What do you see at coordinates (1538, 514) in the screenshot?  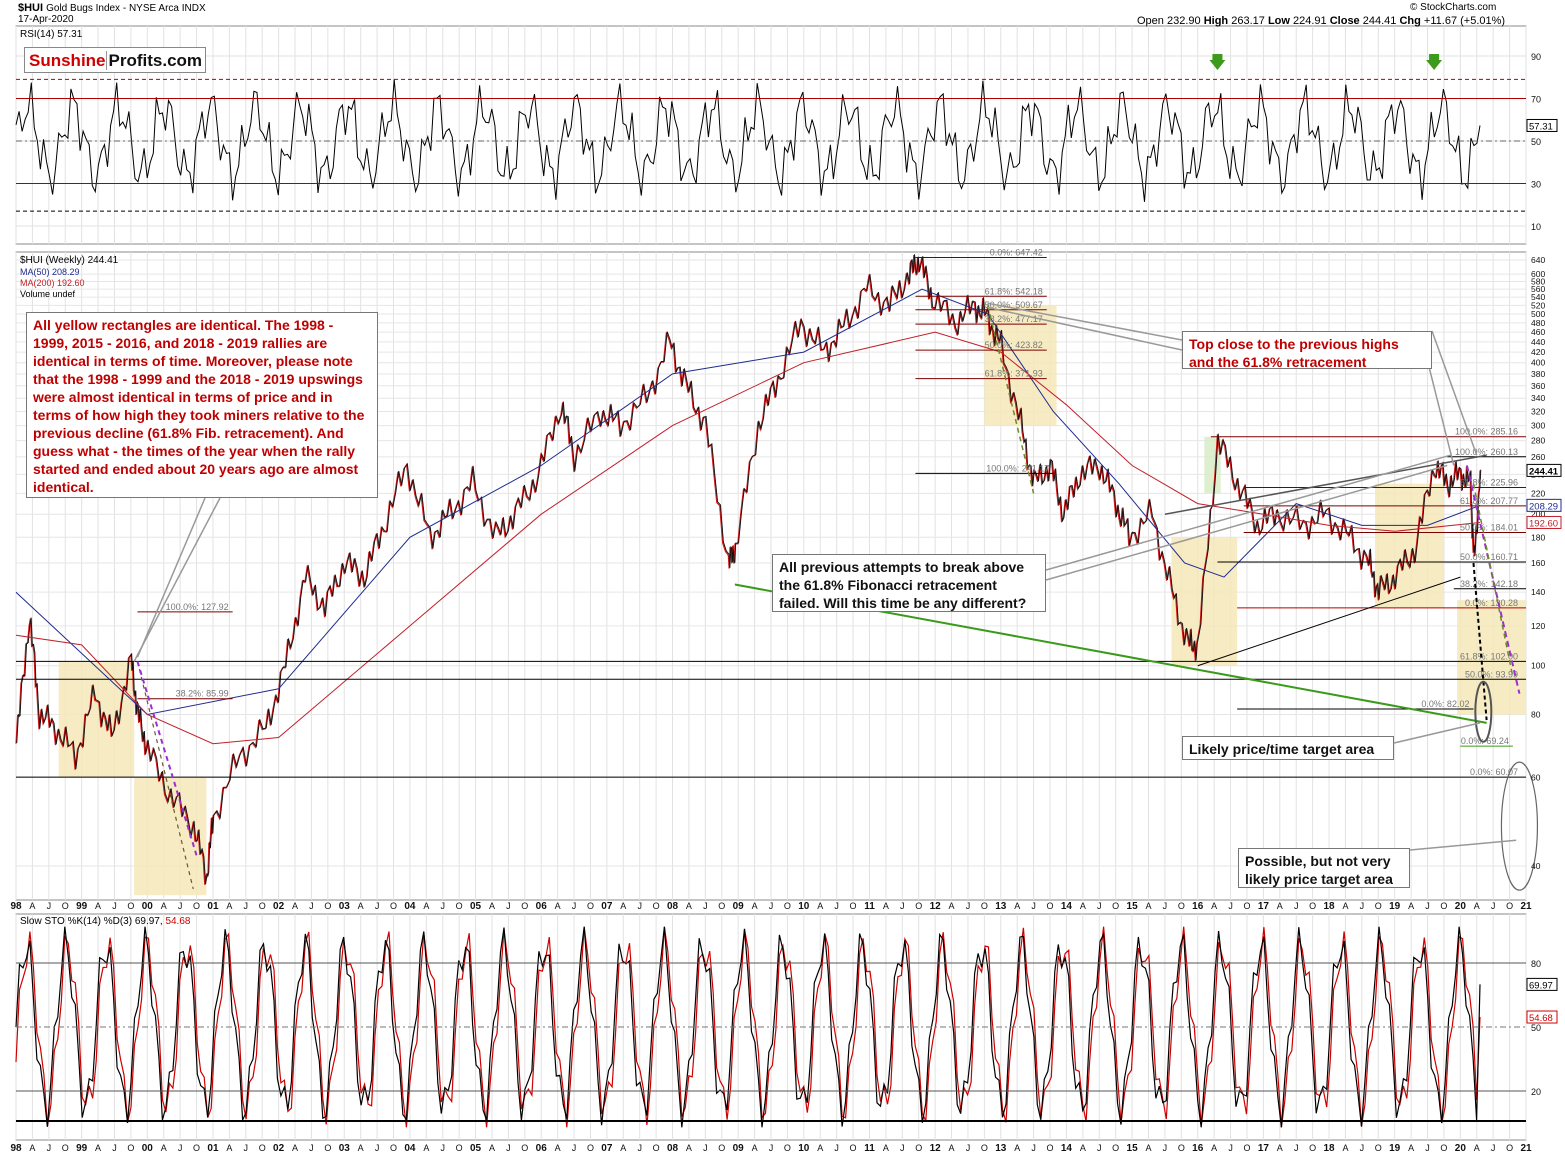 I see `price-tick-label: 200` at bounding box center [1538, 514].